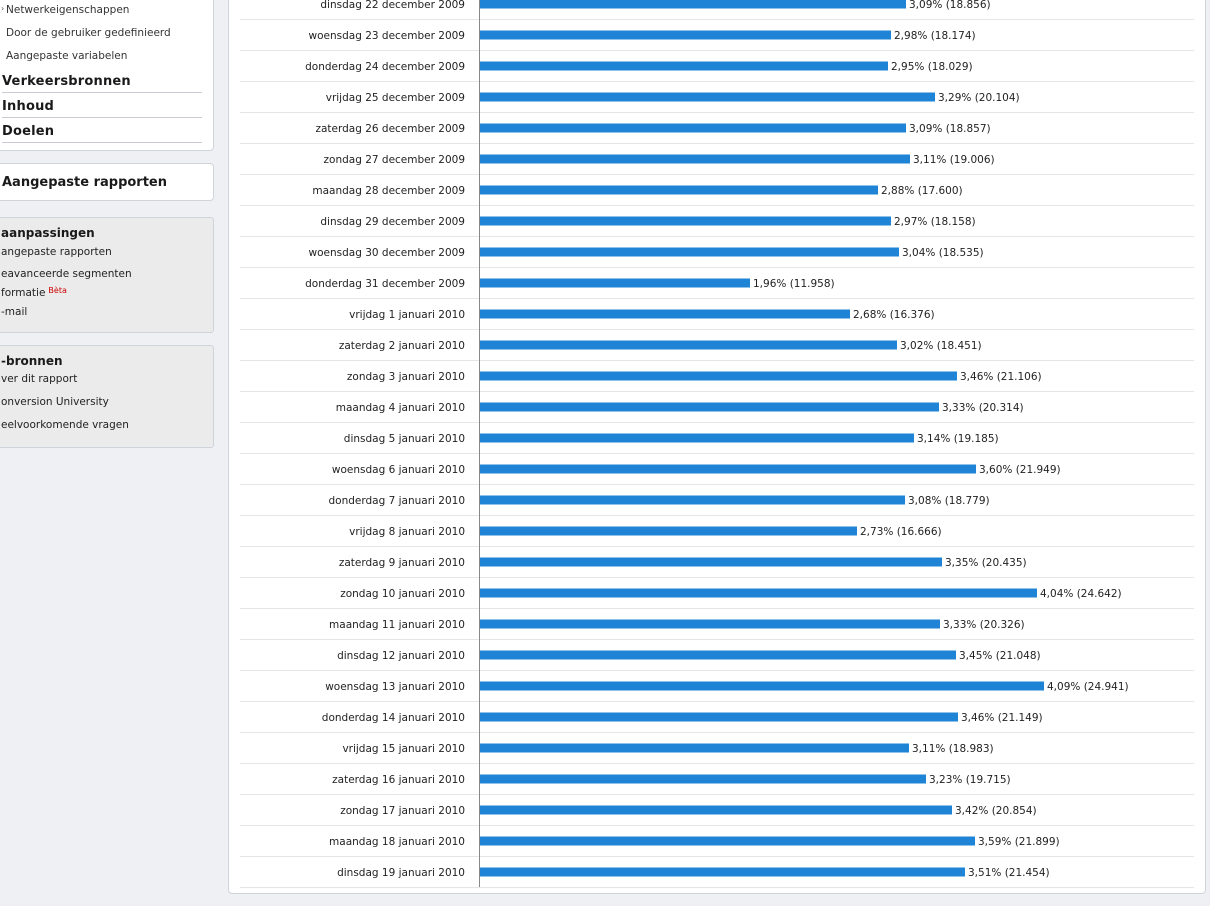  Describe the element at coordinates (407, 532) in the screenshot. I see `row-date-label: vrijdag 8 januari 2010` at that location.